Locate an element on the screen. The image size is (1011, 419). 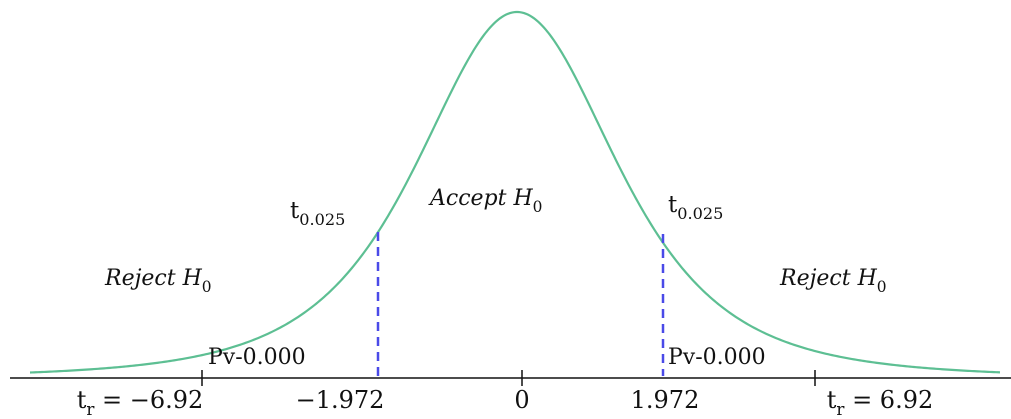
axis-label: 0 is located at coordinates (521, 400).